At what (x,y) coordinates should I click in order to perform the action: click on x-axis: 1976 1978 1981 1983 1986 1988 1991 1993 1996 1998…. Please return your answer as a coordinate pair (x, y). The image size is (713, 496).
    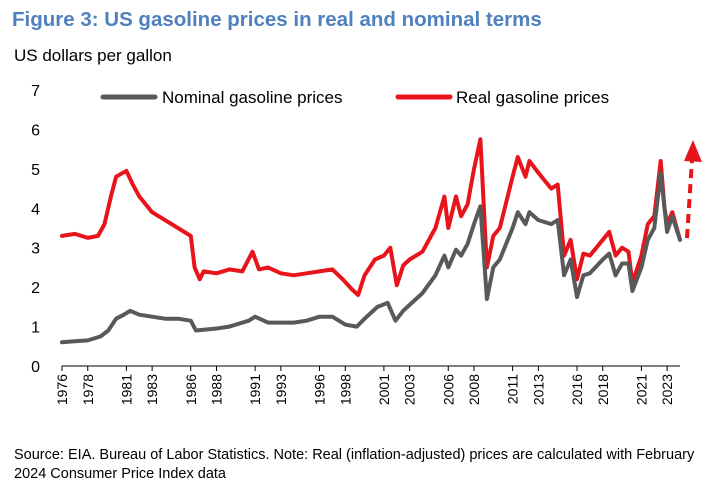
    Looking at the image, I should click on (367, 385).